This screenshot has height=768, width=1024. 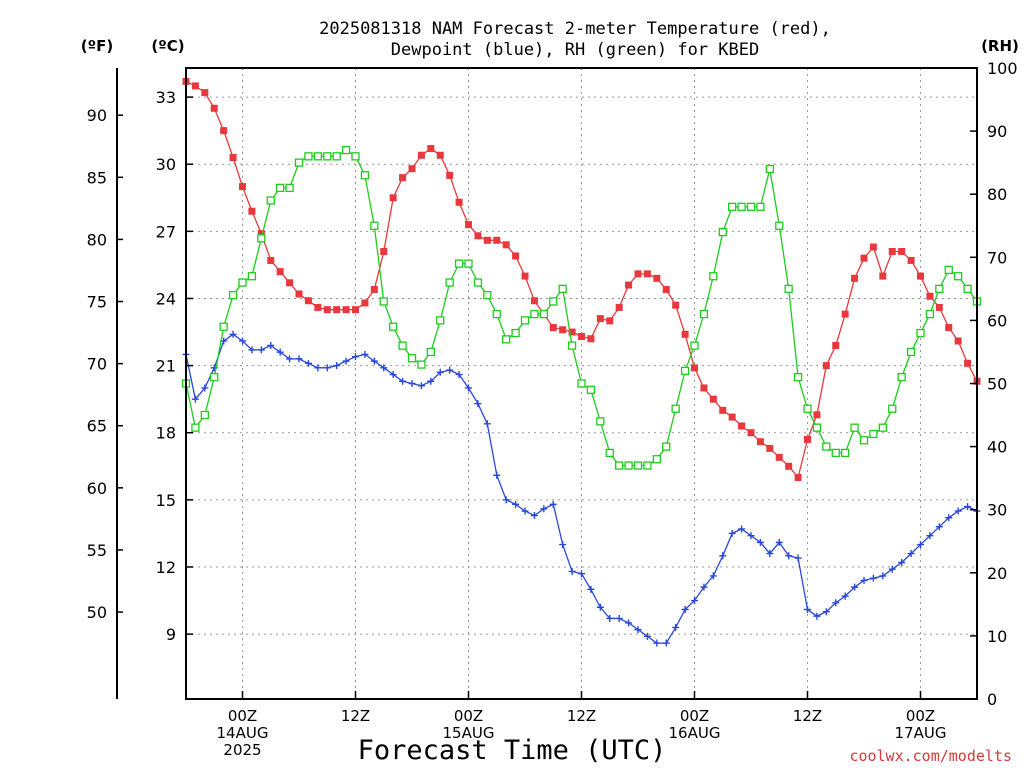 What do you see at coordinates (166, 298) in the screenshot?
I see `celsius-tick-label: 24` at bounding box center [166, 298].